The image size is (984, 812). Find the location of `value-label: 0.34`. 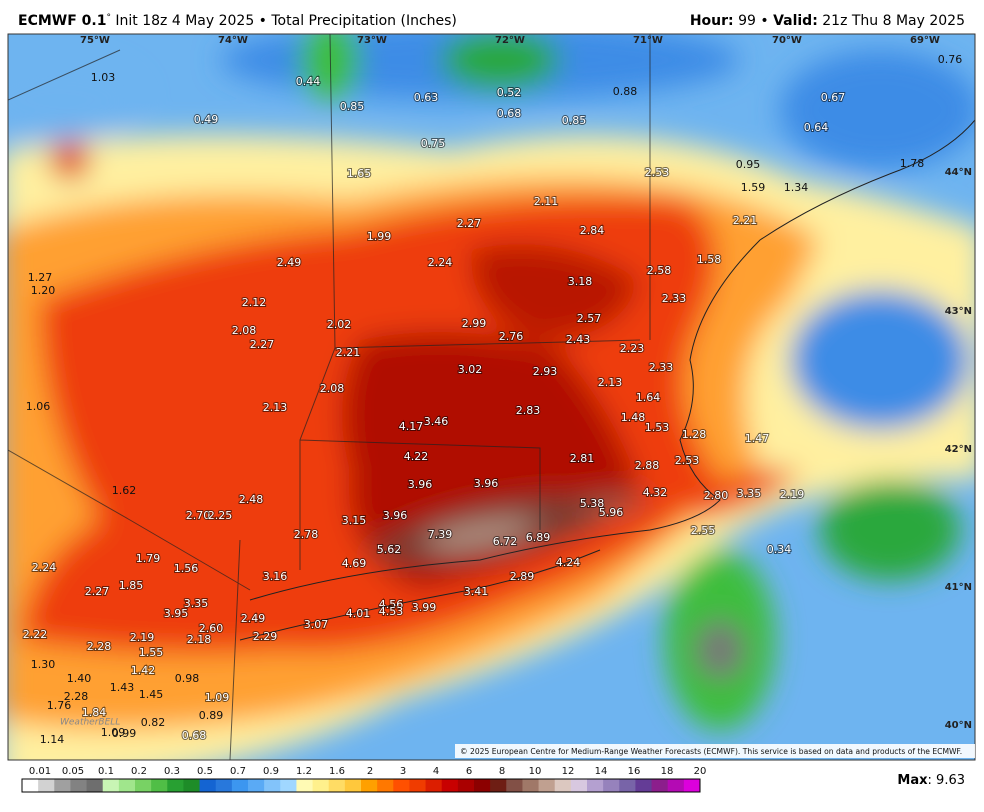

value-label: 0.34 is located at coordinates (779, 549).